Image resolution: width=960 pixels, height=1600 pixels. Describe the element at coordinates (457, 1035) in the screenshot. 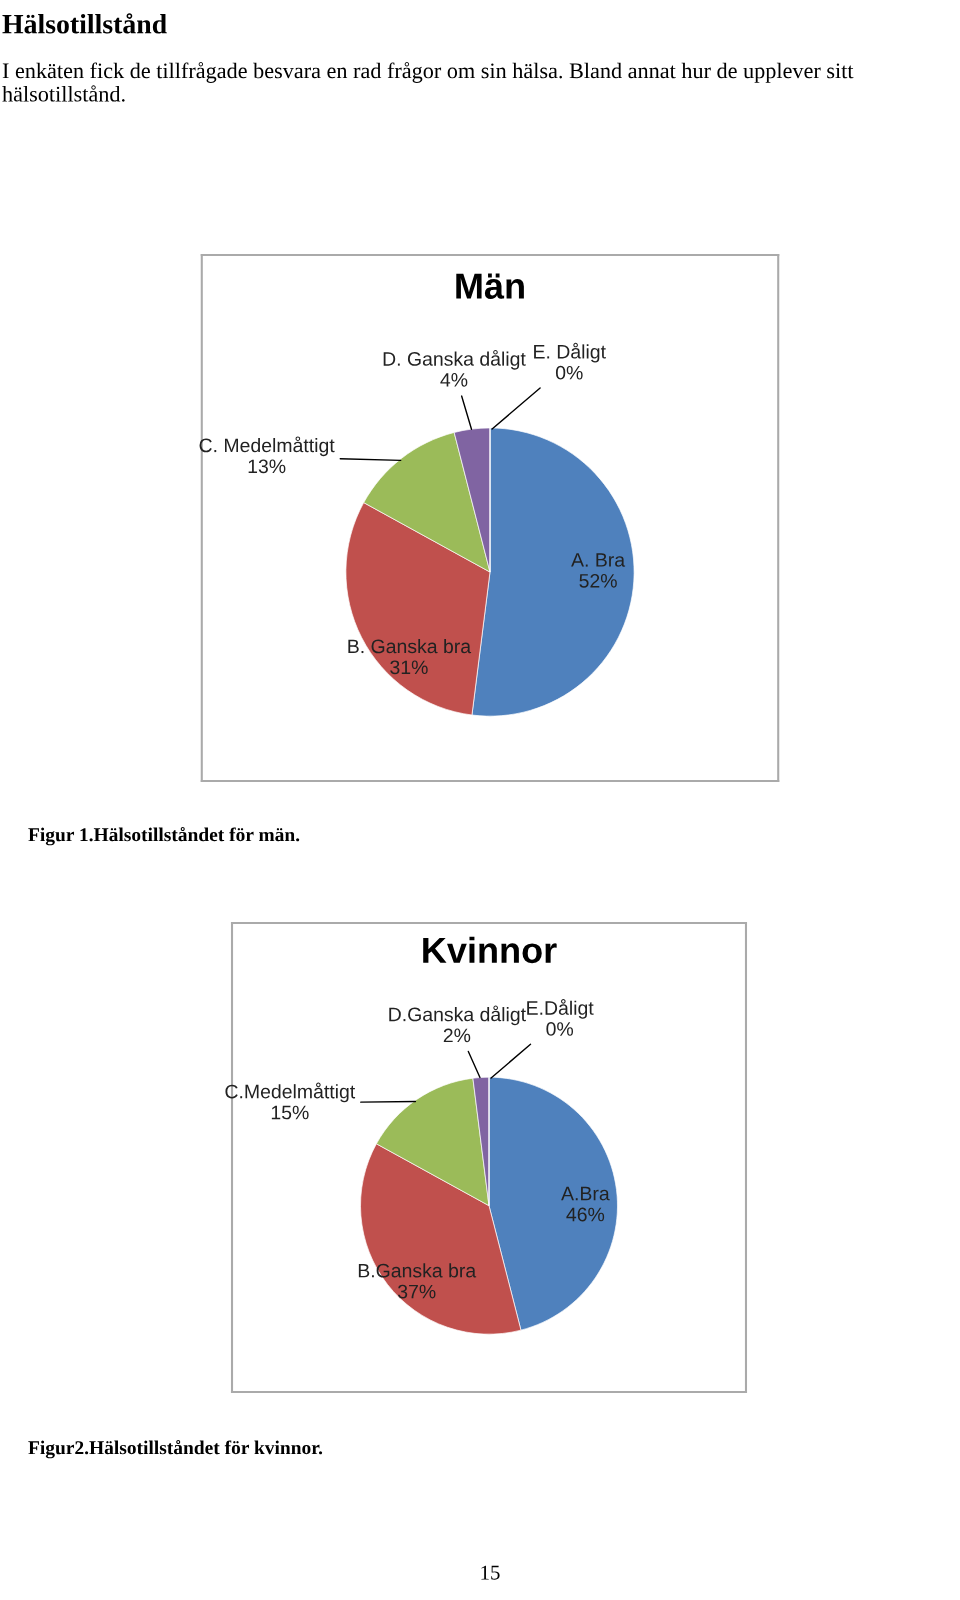

I see `data-label: 2%` at that location.